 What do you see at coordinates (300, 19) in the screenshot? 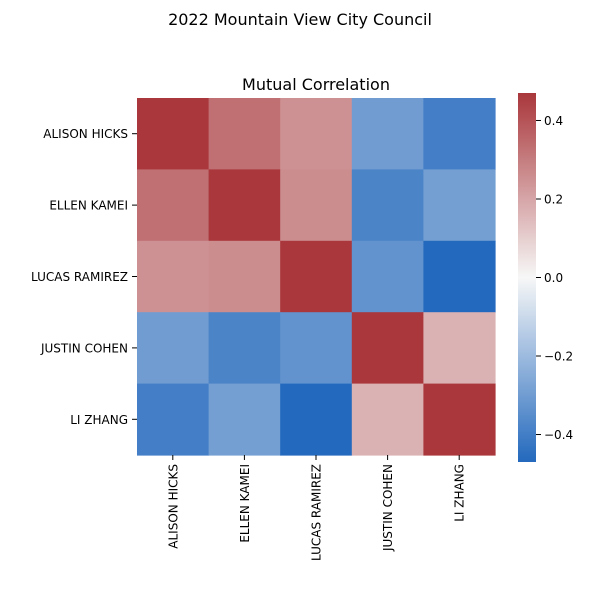
I see `figure-suptitle: 2022 Mountain View City Council` at bounding box center [300, 19].